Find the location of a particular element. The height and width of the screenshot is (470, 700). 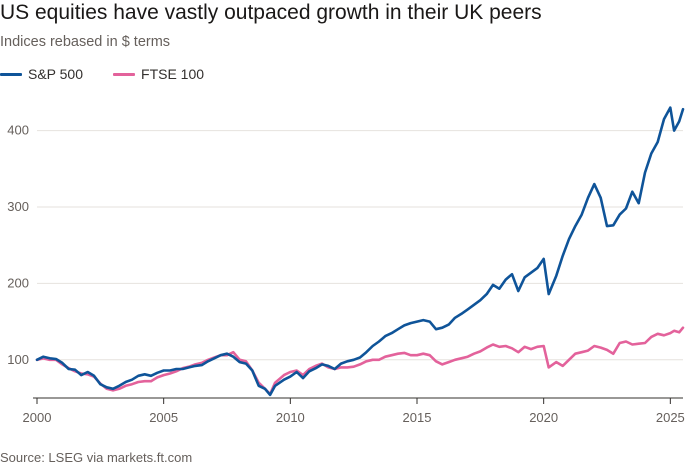

x-tick-label-2010: 2010 is located at coordinates (290, 417).